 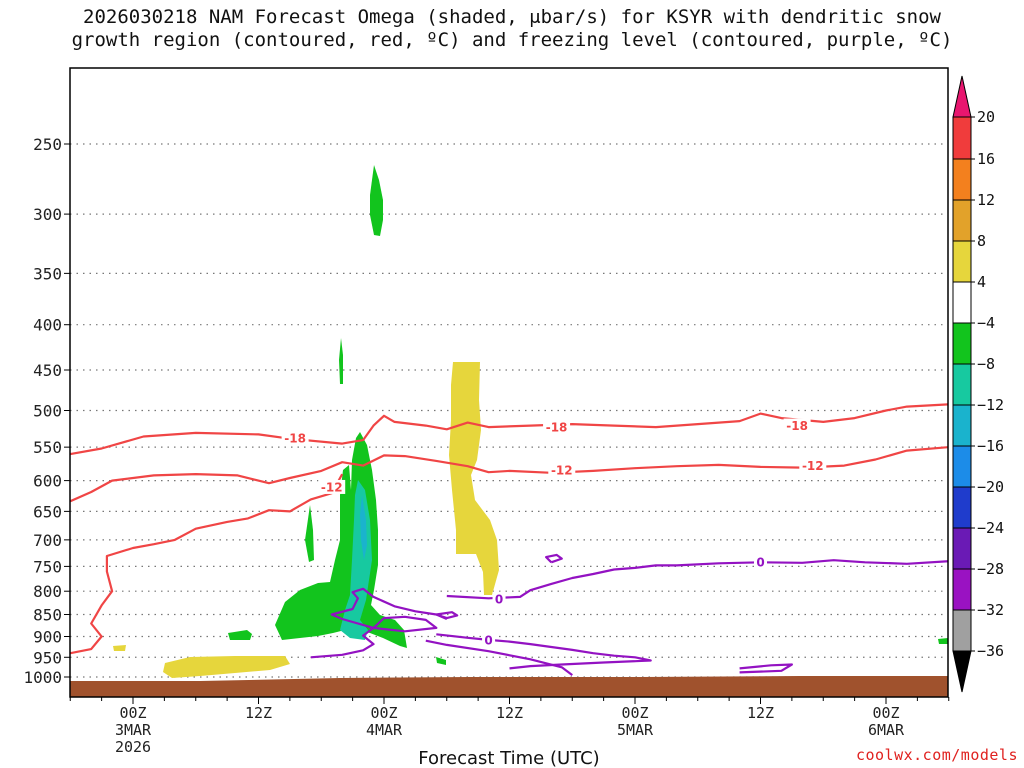 I want to click on y-tick-label-750: 750, so click(x=47, y=566).